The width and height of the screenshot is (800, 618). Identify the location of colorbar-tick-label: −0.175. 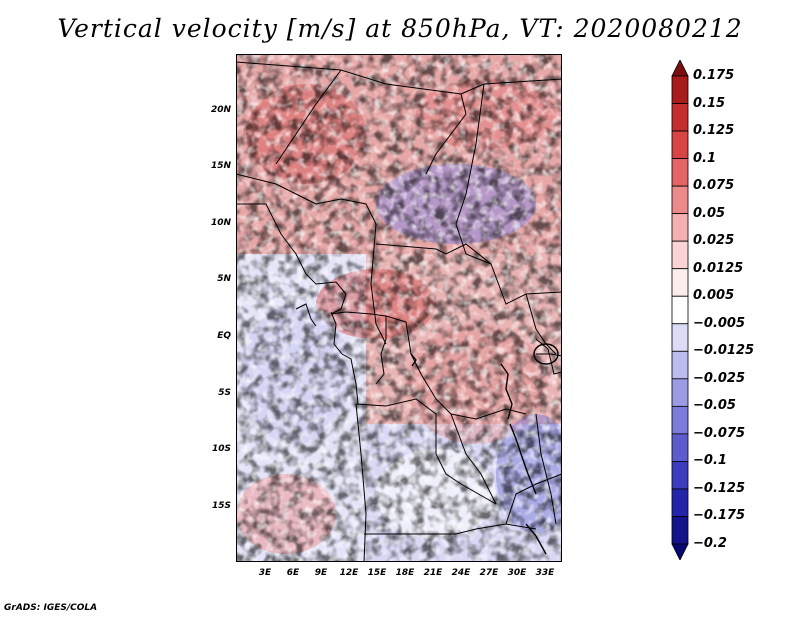
(719, 516).